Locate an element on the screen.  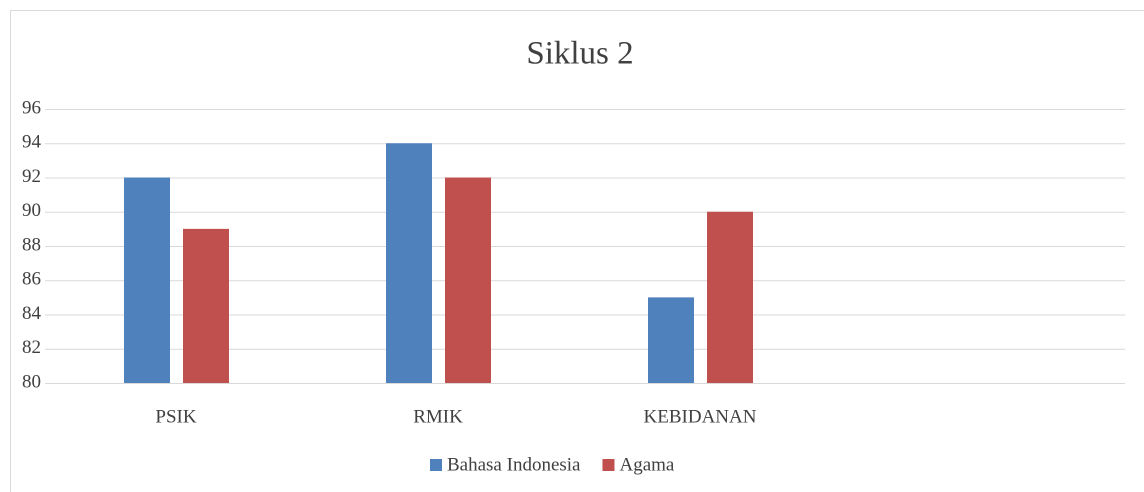
legend-label: Agama is located at coordinates (646, 464).